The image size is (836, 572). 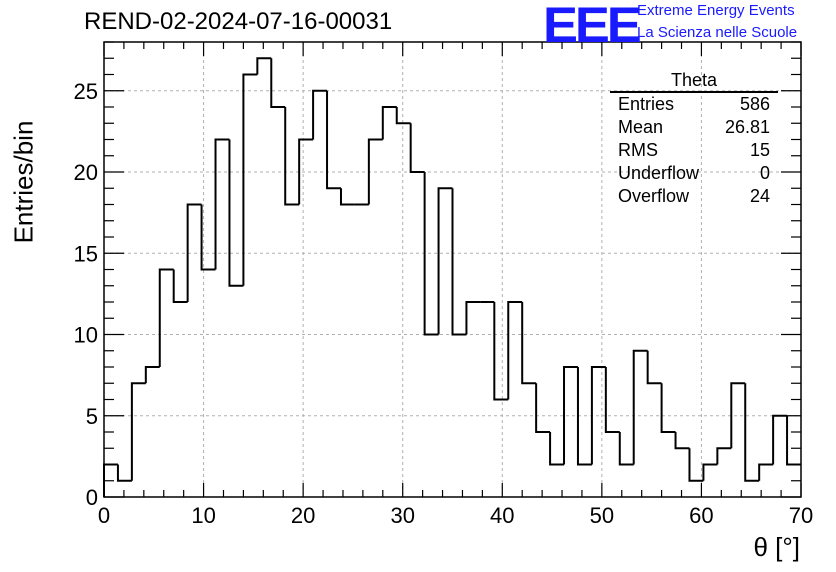 What do you see at coordinates (602, 515) in the screenshot?
I see `x-tick-label: 50` at bounding box center [602, 515].